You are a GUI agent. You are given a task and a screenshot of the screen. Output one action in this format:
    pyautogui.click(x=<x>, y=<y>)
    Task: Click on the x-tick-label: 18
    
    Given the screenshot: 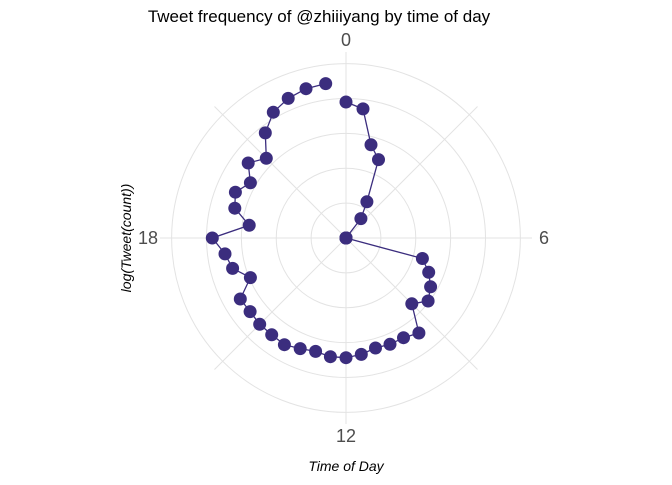 What is the action you would take?
    pyautogui.click(x=148, y=238)
    